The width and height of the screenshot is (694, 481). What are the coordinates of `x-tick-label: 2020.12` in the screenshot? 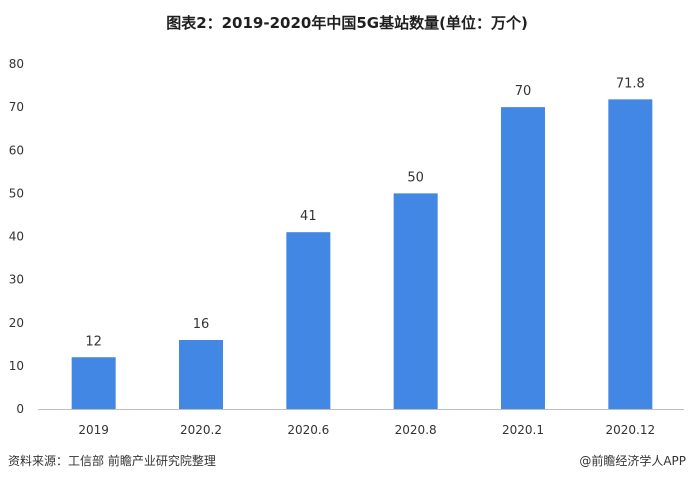 It's located at (631, 430).